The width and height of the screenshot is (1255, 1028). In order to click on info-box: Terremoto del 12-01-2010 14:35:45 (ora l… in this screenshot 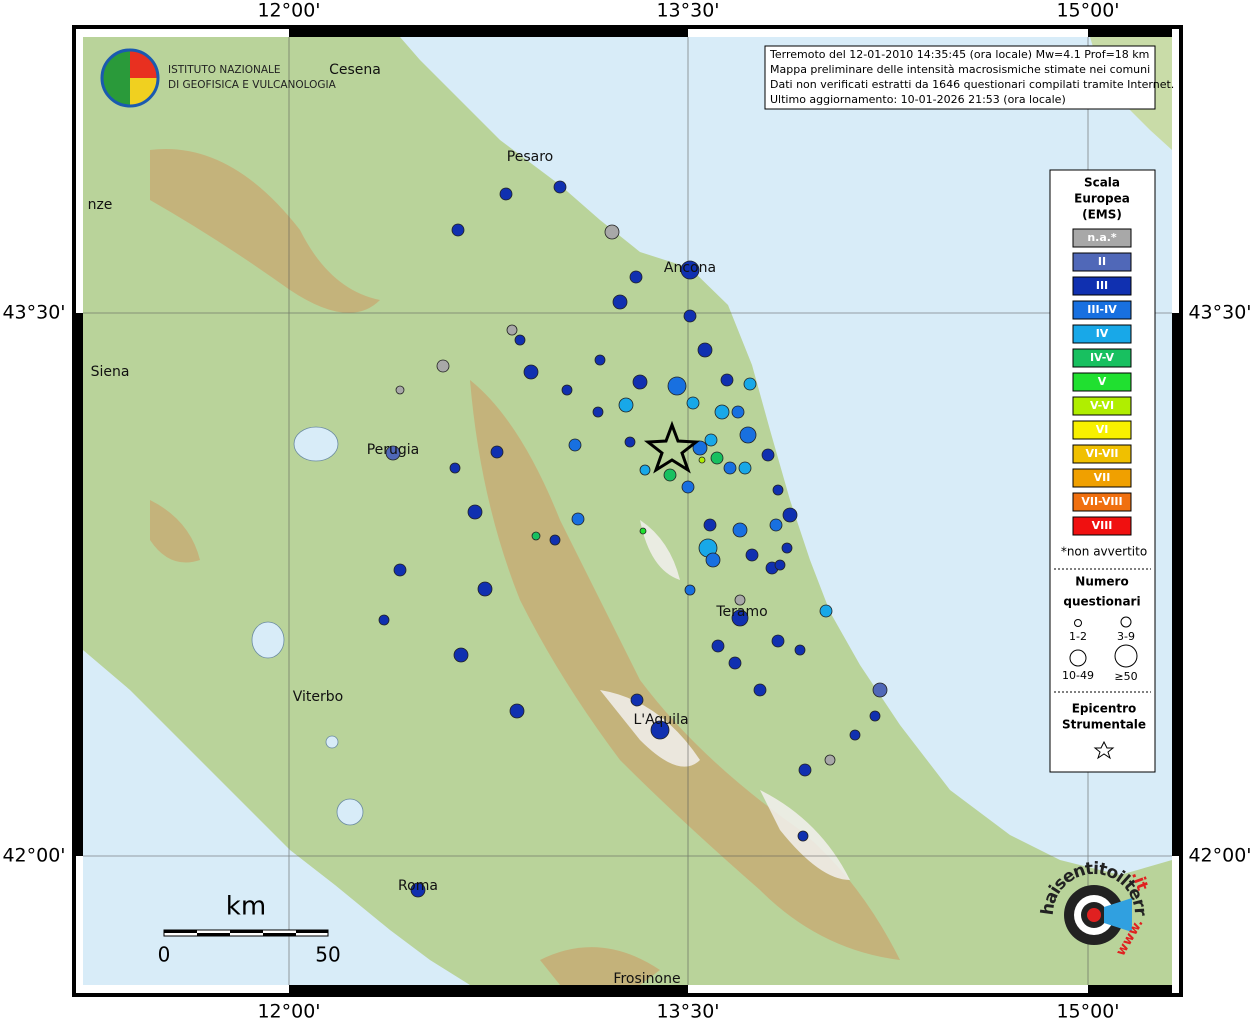, I will do `click(969, 77)`.